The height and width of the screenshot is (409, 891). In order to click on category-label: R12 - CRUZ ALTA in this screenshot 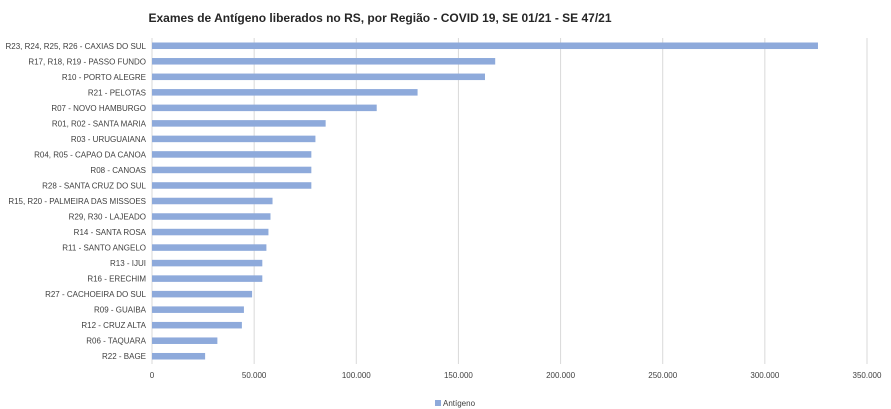, I will do `click(113, 325)`.